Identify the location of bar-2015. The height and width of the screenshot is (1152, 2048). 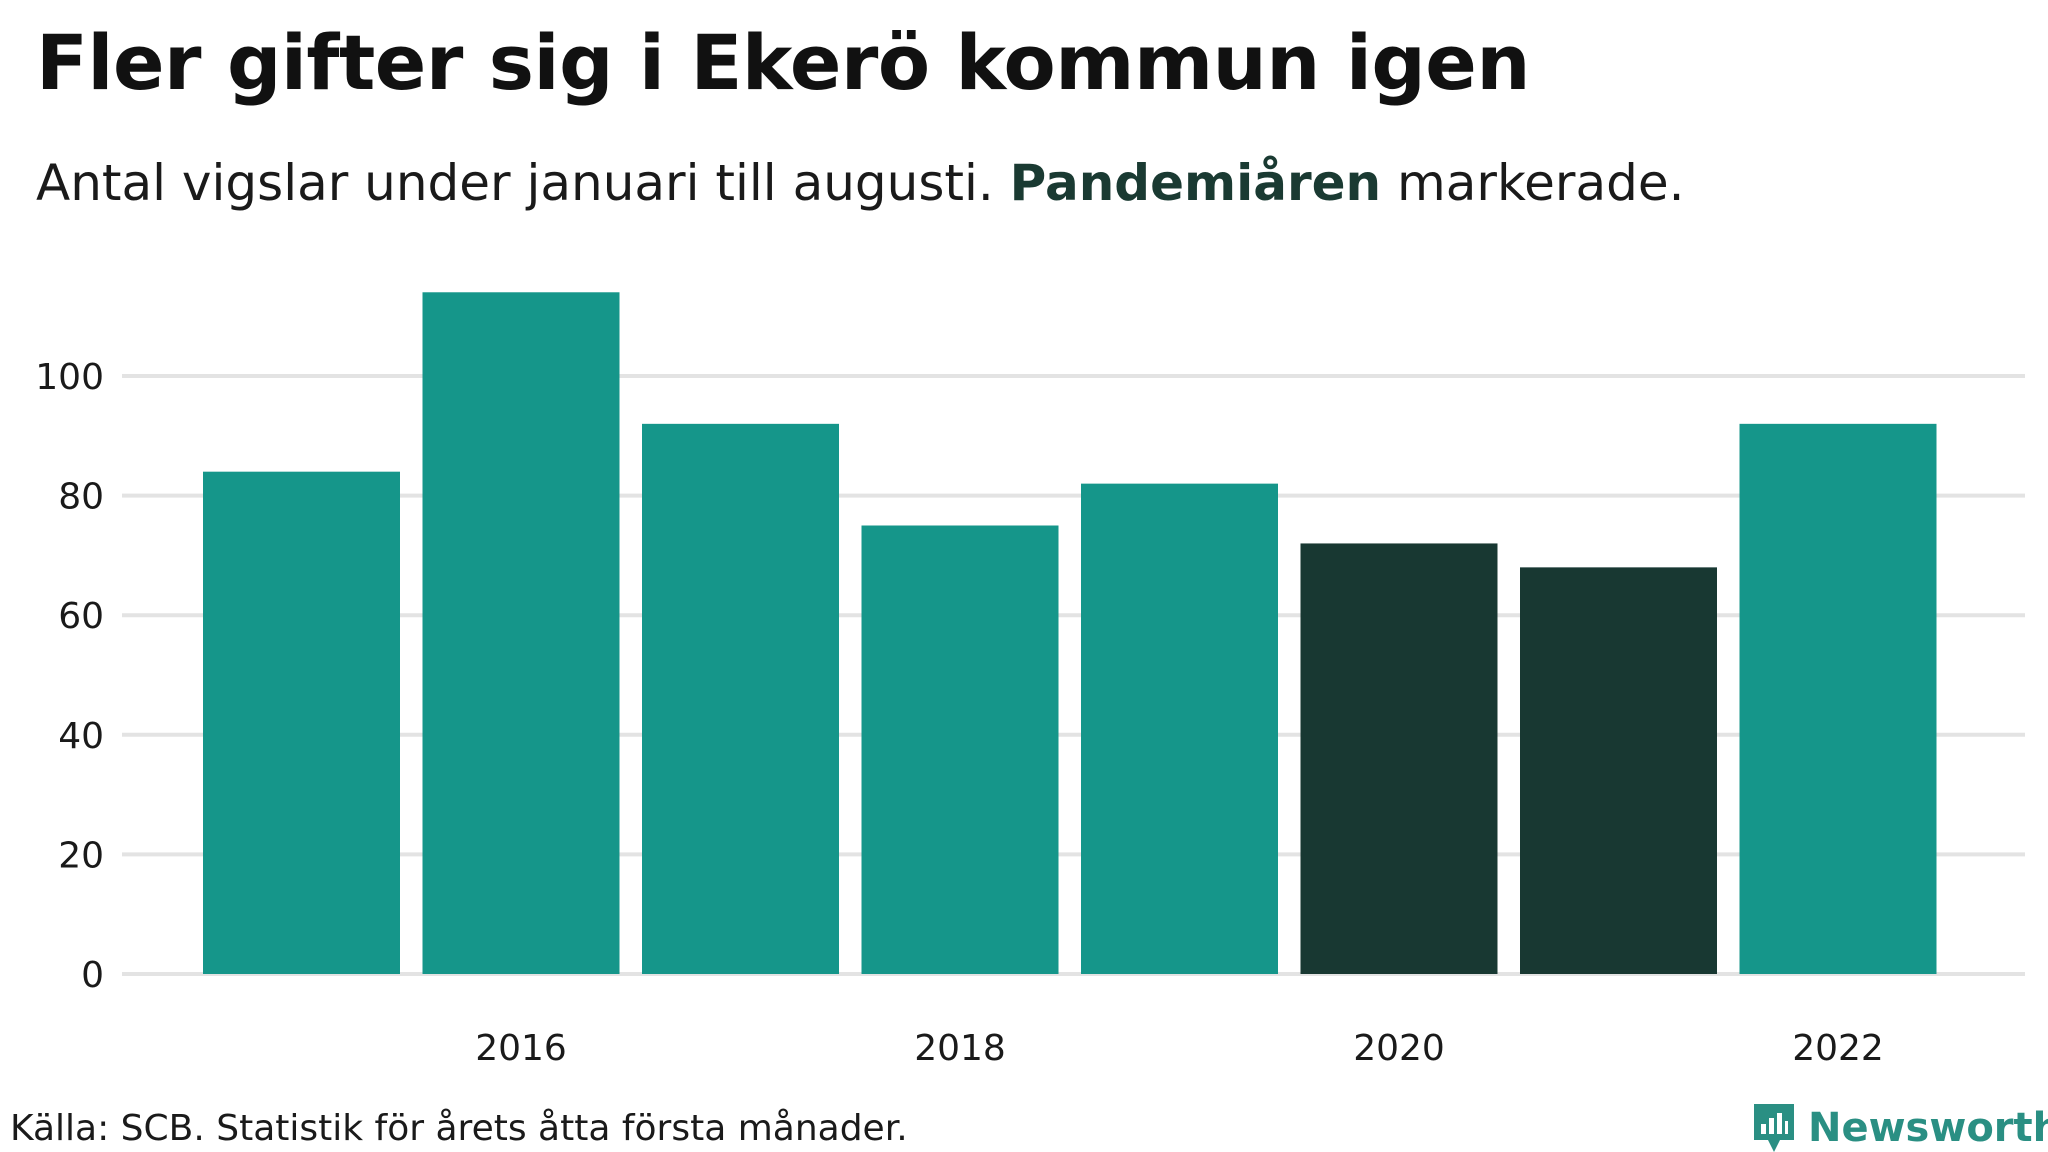
(301, 722).